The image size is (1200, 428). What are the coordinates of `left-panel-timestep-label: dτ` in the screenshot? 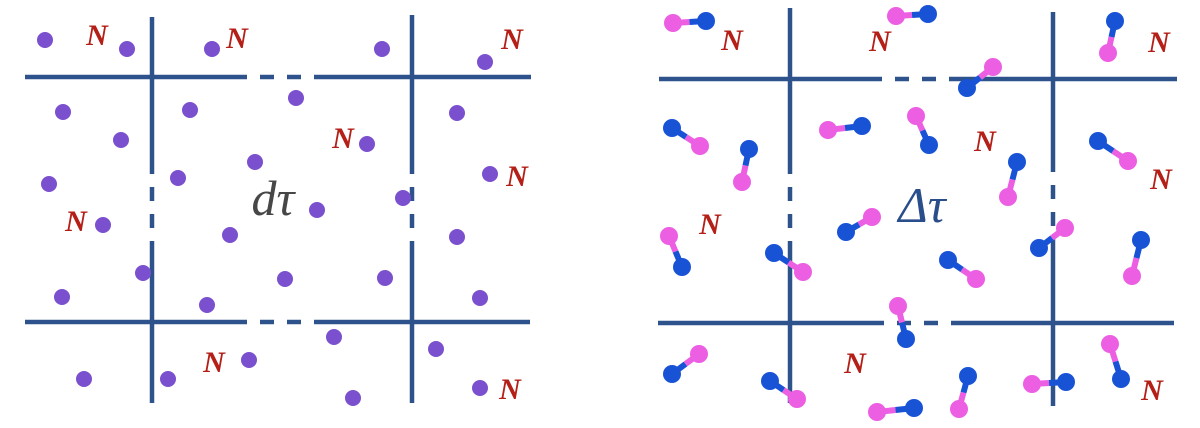 It's located at (273, 198).